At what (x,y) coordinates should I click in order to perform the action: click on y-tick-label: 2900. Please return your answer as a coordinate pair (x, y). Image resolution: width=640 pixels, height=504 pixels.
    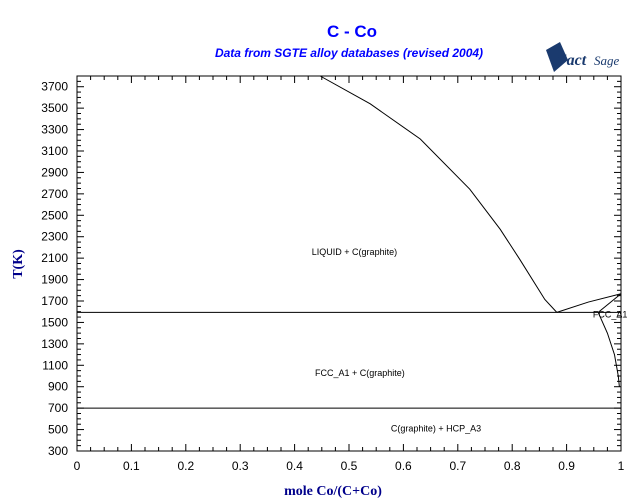
    Looking at the image, I should click on (54, 172).